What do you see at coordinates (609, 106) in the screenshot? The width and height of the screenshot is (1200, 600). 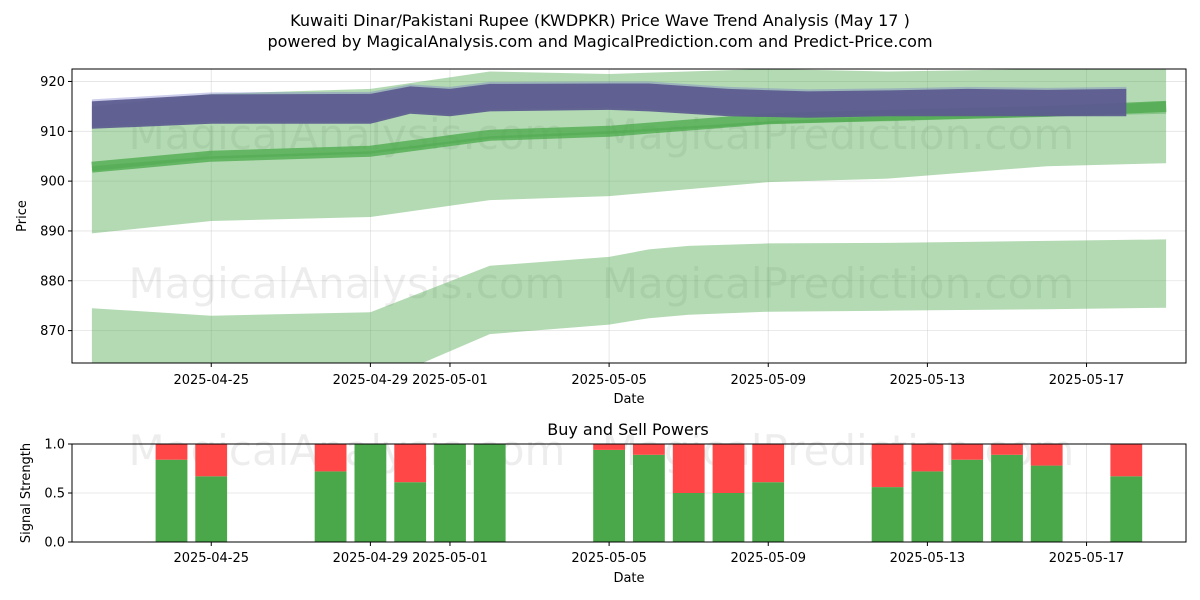 I see `price-wave-band` at bounding box center [609, 106].